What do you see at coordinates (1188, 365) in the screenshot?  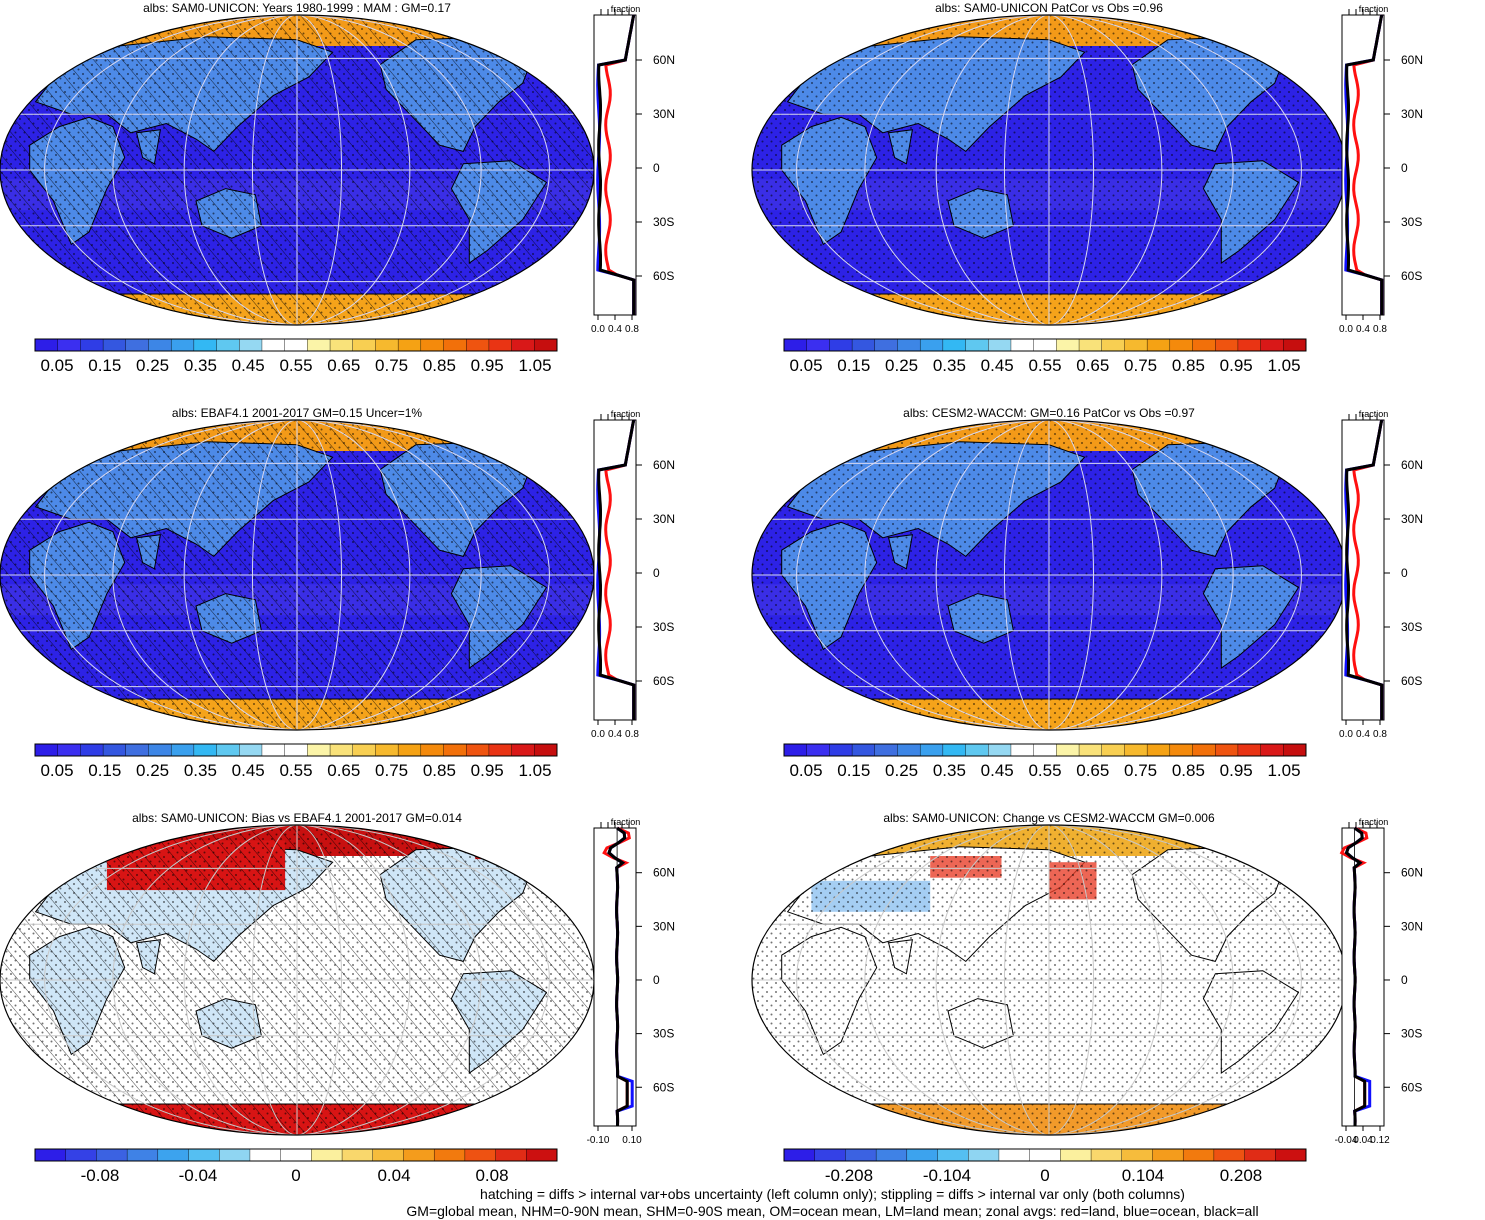 I see `colorbar-label: 0.85` at bounding box center [1188, 365].